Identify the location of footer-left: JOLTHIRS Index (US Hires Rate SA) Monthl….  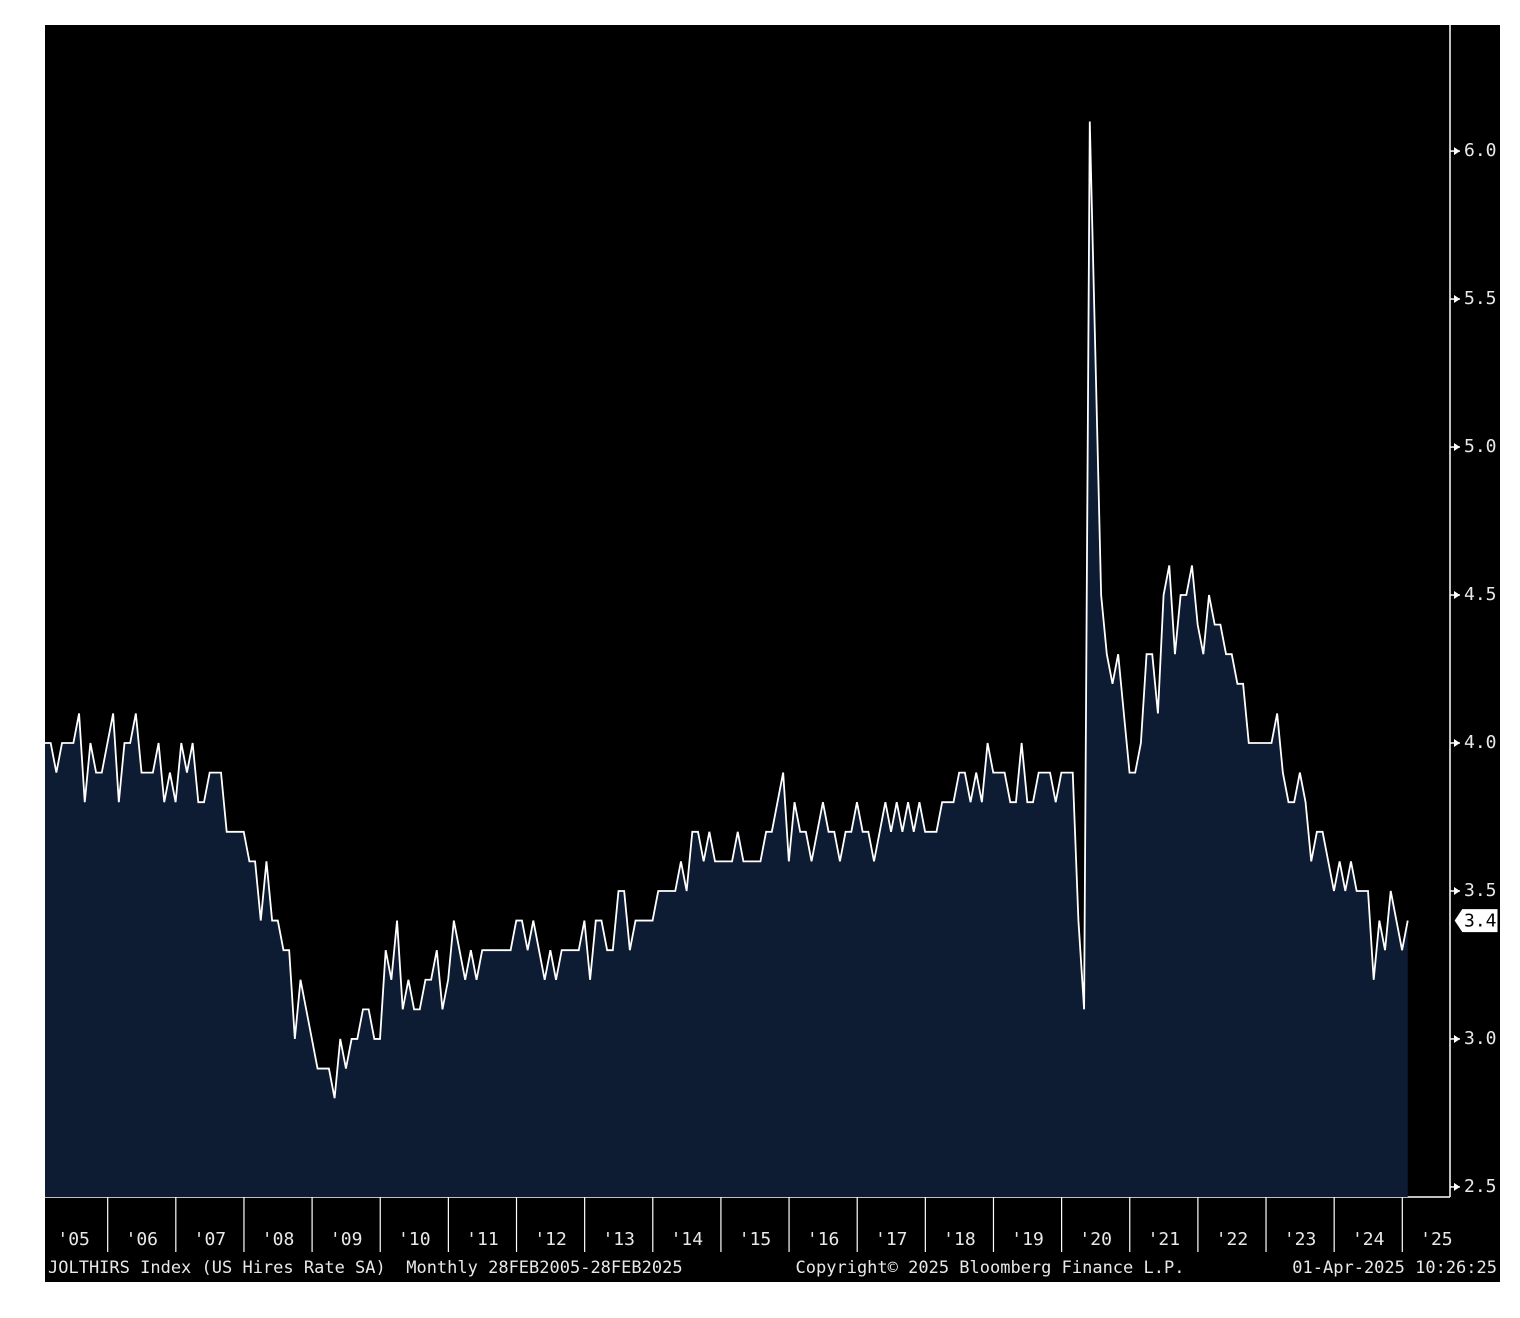
(365, 1268).